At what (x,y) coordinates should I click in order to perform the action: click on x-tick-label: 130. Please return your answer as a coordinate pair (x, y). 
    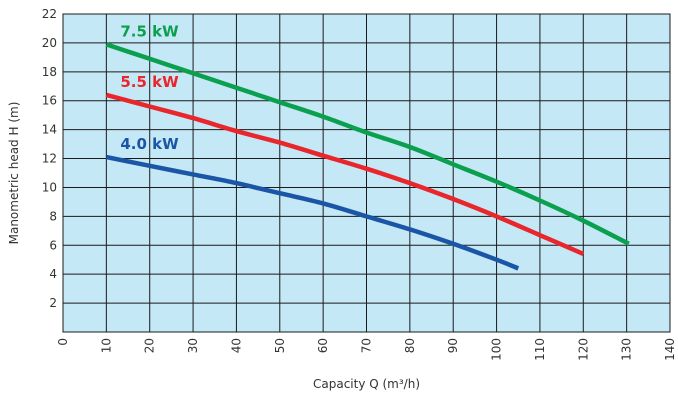
    Looking at the image, I should click on (627, 349).